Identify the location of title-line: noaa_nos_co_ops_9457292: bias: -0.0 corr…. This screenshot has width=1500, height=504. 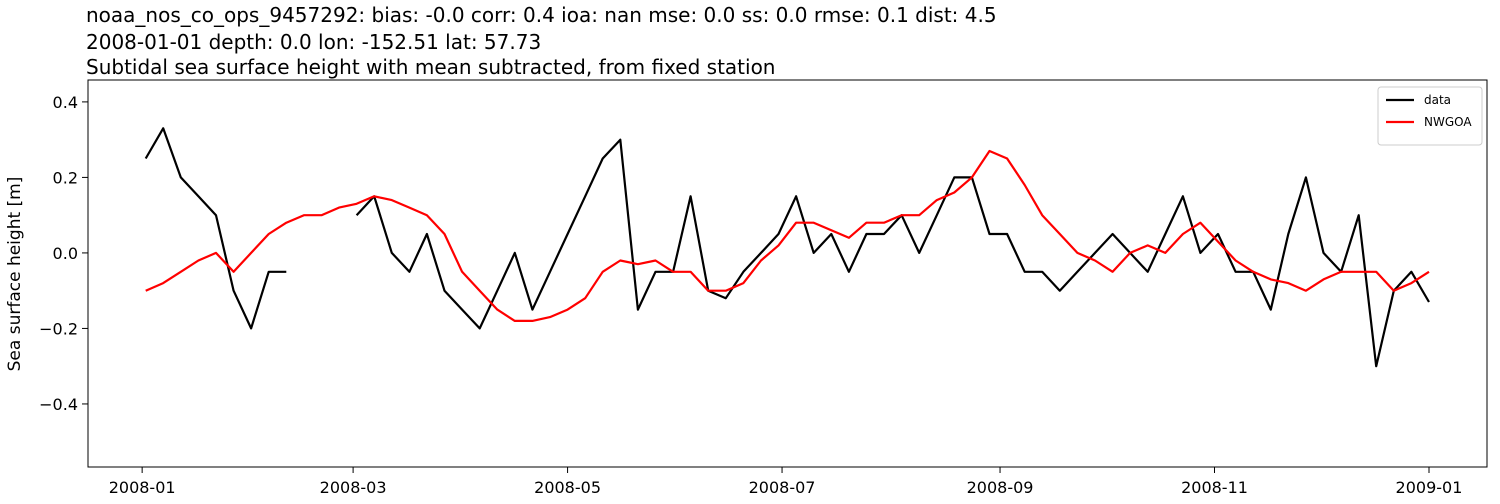
(541, 15).